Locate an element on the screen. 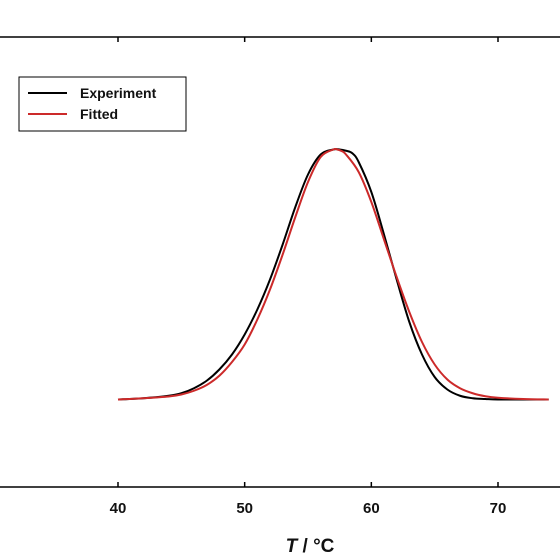 This screenshot has height=560, width=560. x-tick-label-2: 50 is located at coordinates (244, 508).